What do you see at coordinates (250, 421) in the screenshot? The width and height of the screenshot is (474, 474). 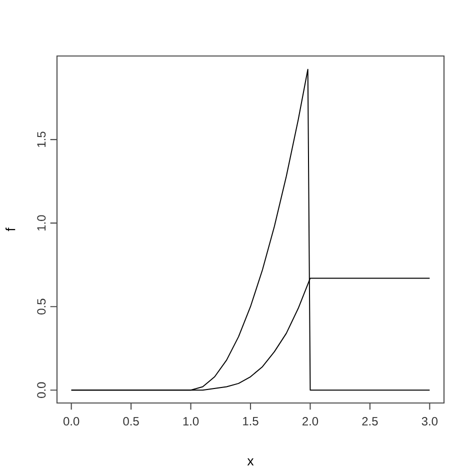 I see `x-tick-label: 1.5` at bounding box center [250, 421].